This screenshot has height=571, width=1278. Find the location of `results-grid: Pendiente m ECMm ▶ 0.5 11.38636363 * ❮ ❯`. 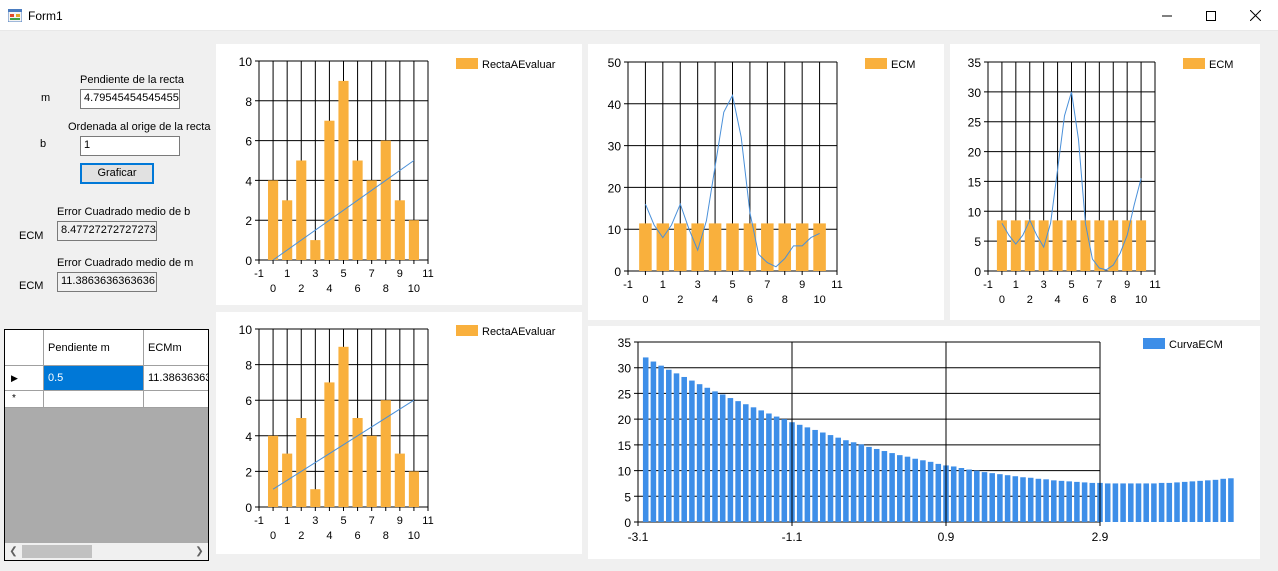

results-grid: Pendiente m ECMm ▶ 0.5 11.38636363 * ❮ ❯ is located at coordinates (106, 445).